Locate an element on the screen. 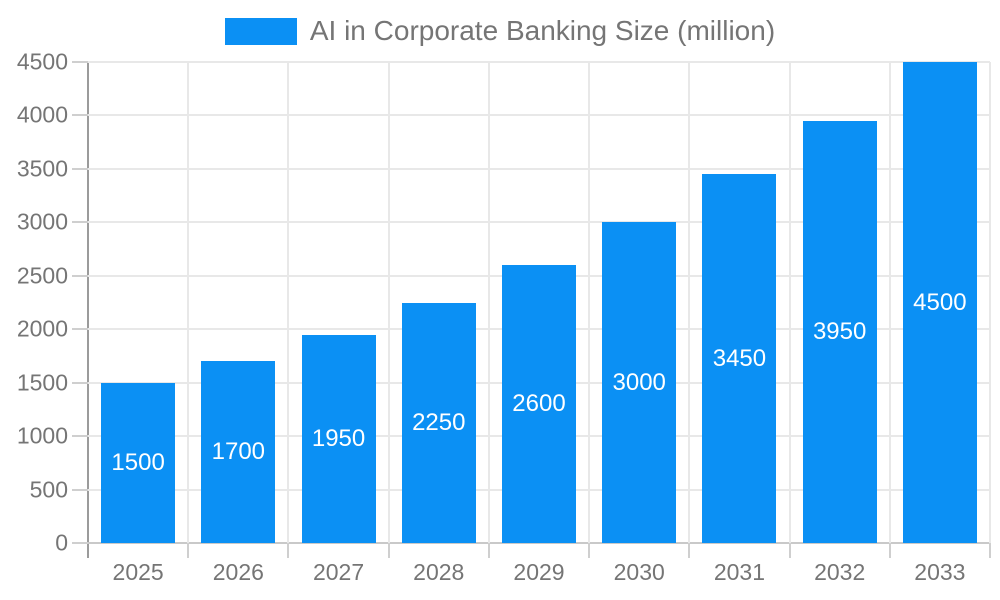 The height and width of the screenshot is (600, 1000). bar-2029: 2600 is located at coordinates (539, 404).